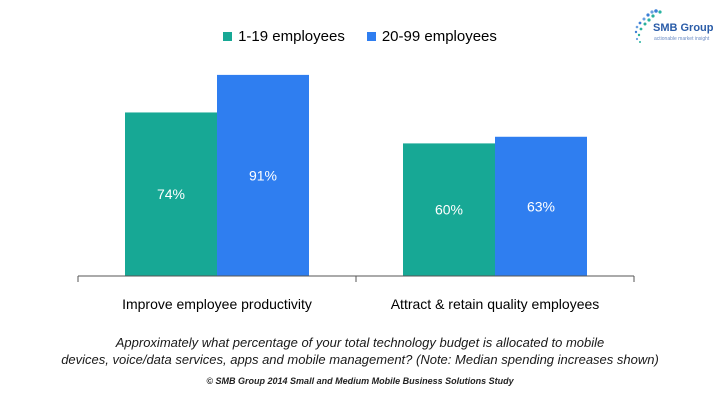  Describe the element at coordinates (291, 36) in the screenshot. I see `legend-label-series-1: 1-19 employees` at that location.